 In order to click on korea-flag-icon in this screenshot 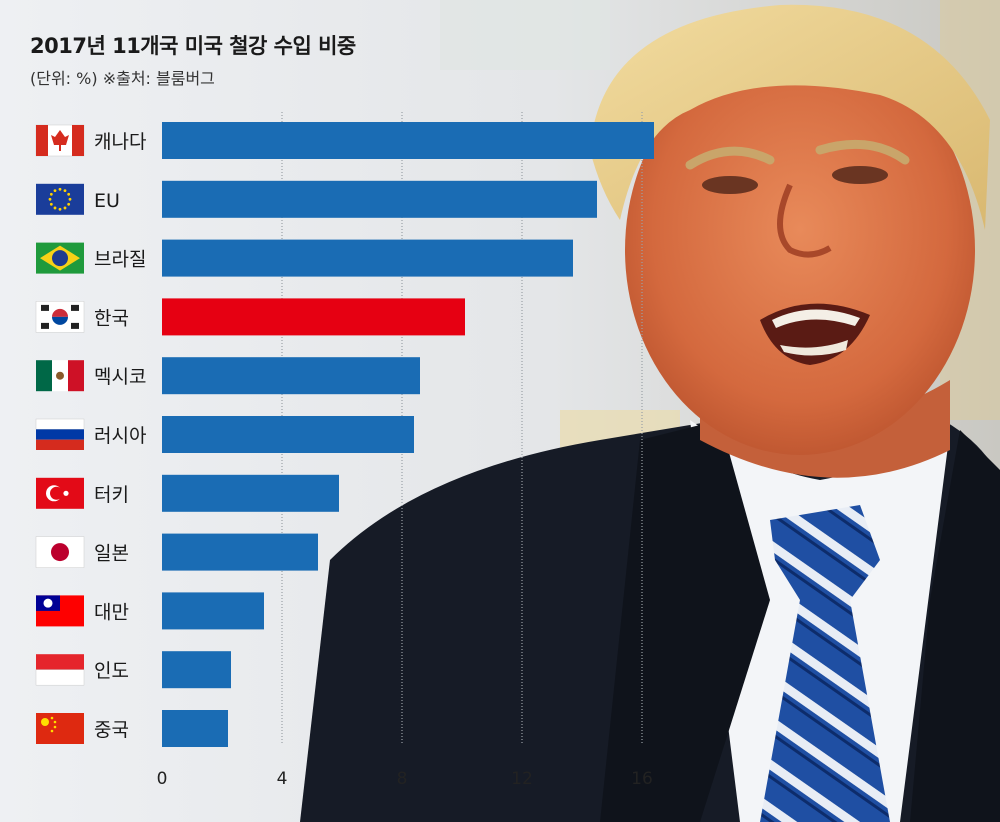, I will do `click(60, 317)`.